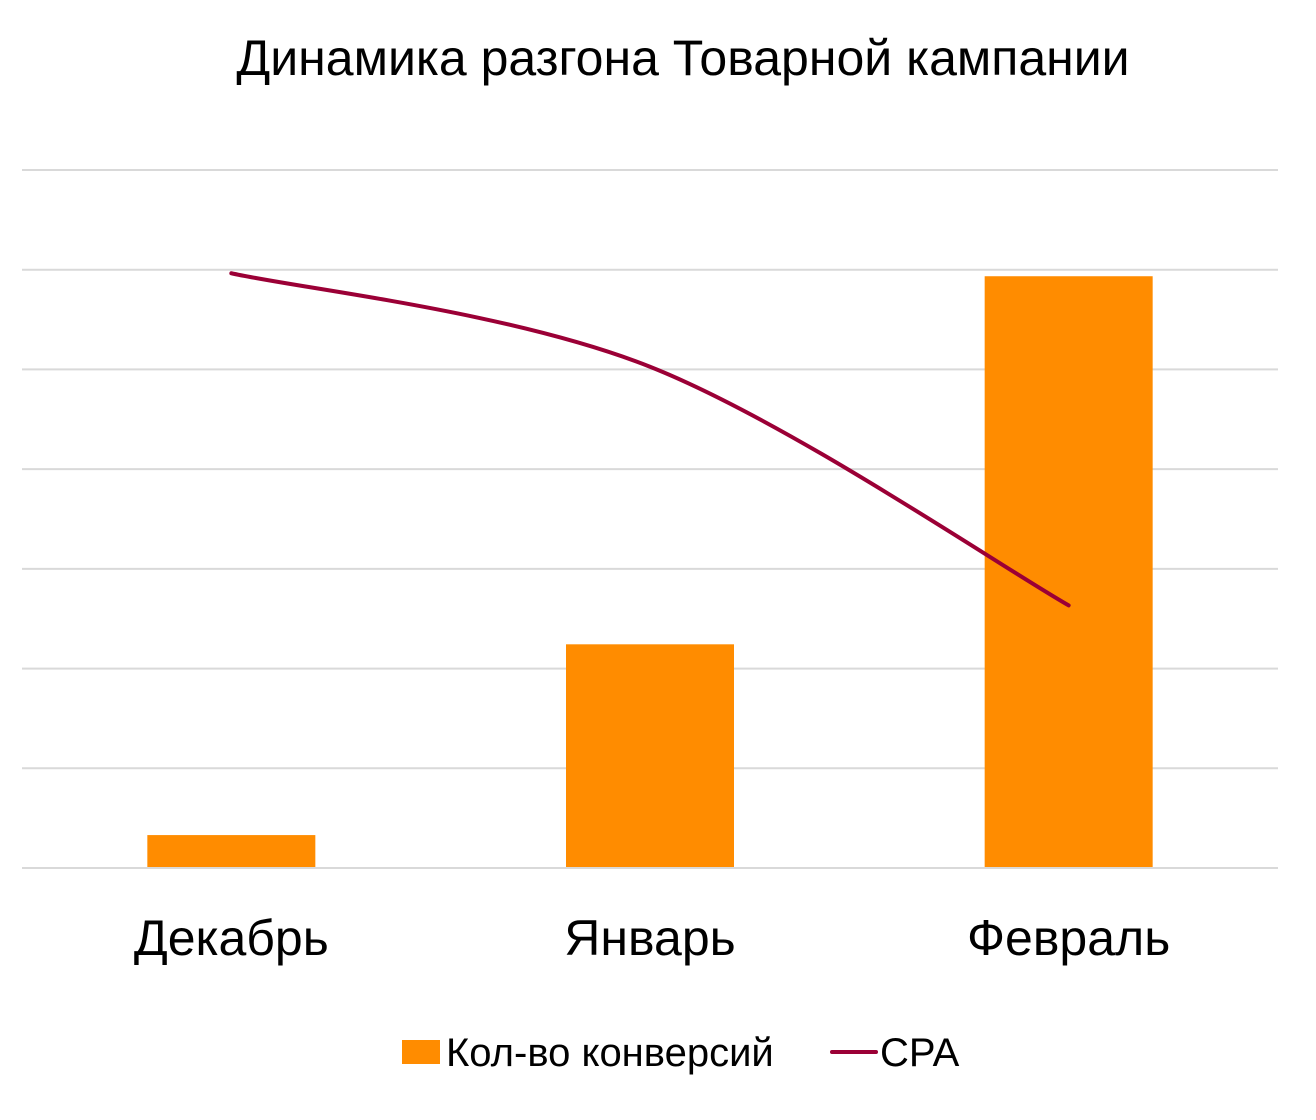 The width and height of the screenshot is (1316, 1120). I want to click on x-tick-label: Декабрь, so click(231, 938).